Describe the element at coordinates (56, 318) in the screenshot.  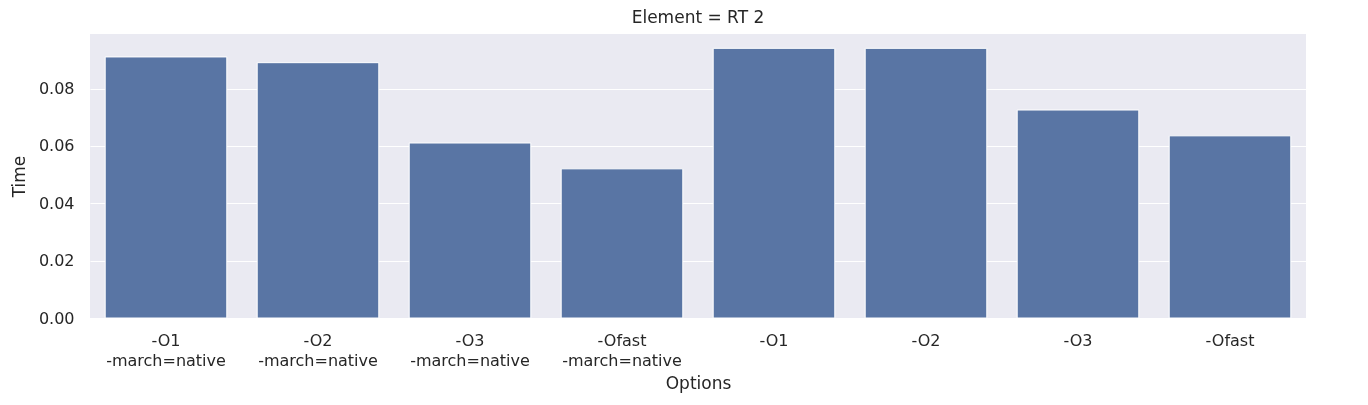
I see `y-tick-label: 0.00` at that location.